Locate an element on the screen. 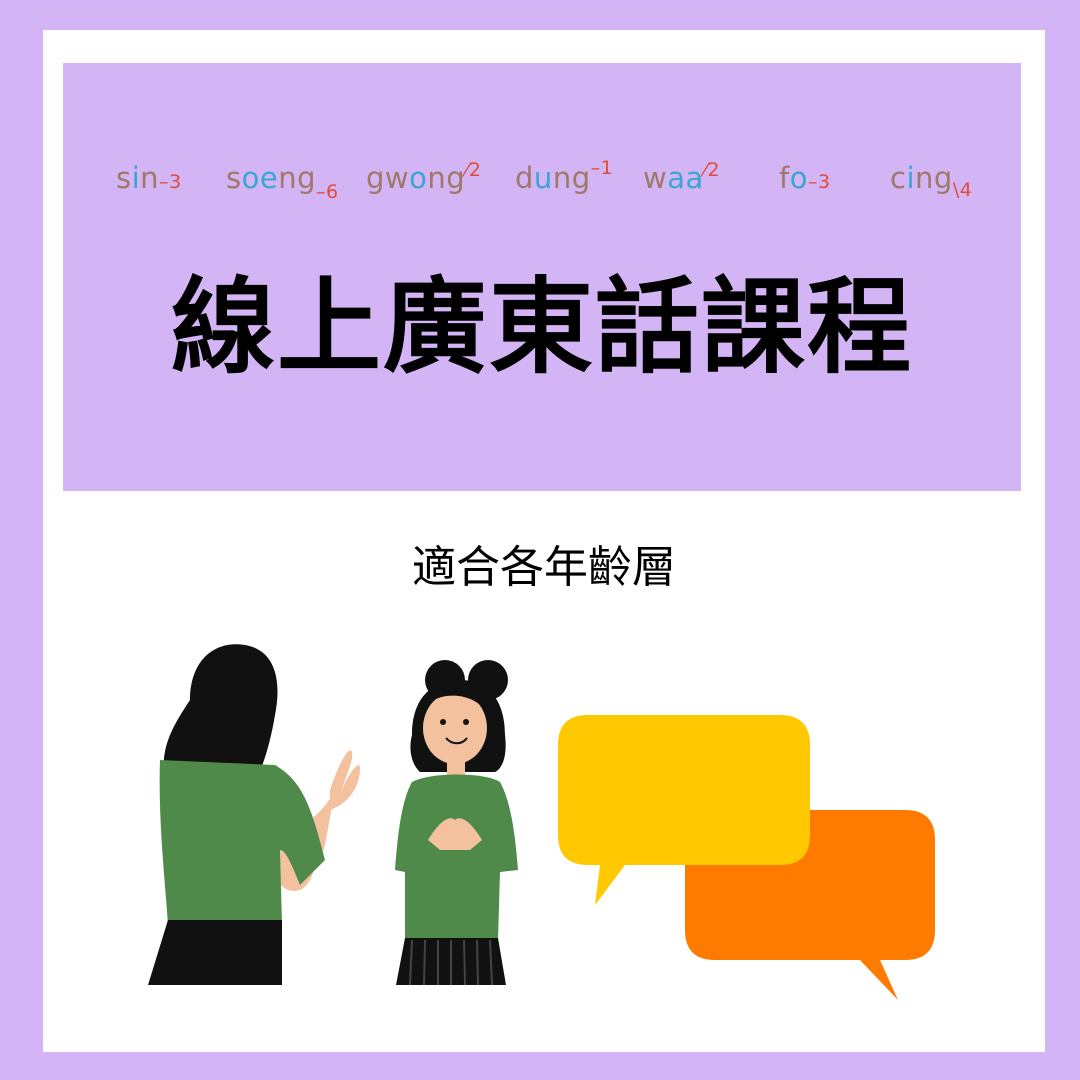  jyutping-syllable-gwong2: gwong⁄2 is located at coordinates (424, 177).